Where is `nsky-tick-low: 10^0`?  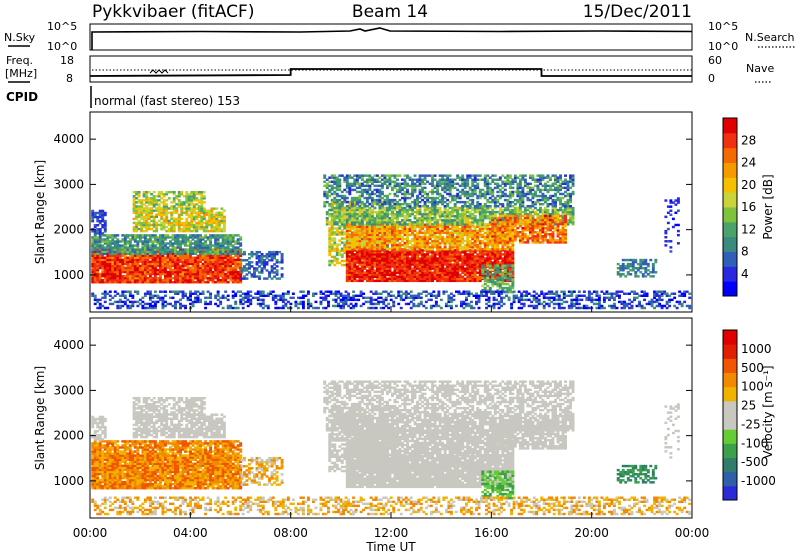
nsky-tick-low: 10^0 is located at coordinates (62, 46).